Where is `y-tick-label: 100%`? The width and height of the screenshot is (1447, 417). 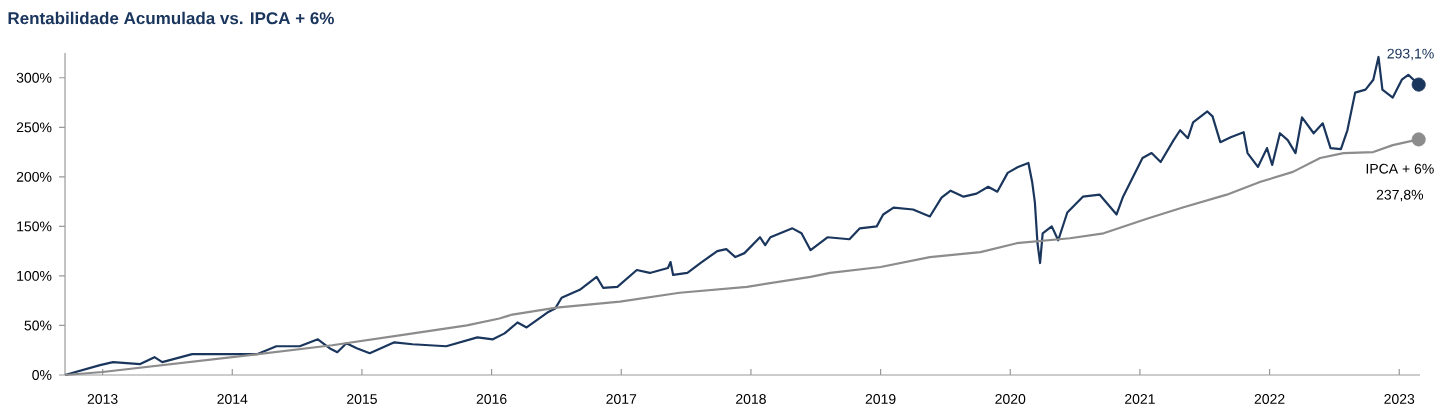 y-tick-label: 100% is located at coordinates (34, 275).